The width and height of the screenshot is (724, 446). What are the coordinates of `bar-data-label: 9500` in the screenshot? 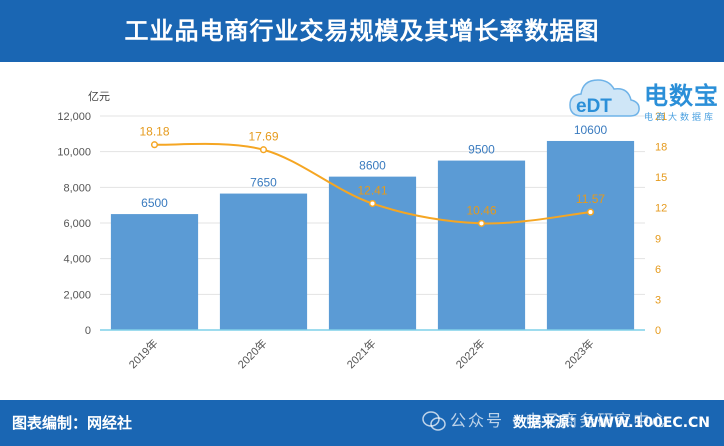 It's located at (481, 150).